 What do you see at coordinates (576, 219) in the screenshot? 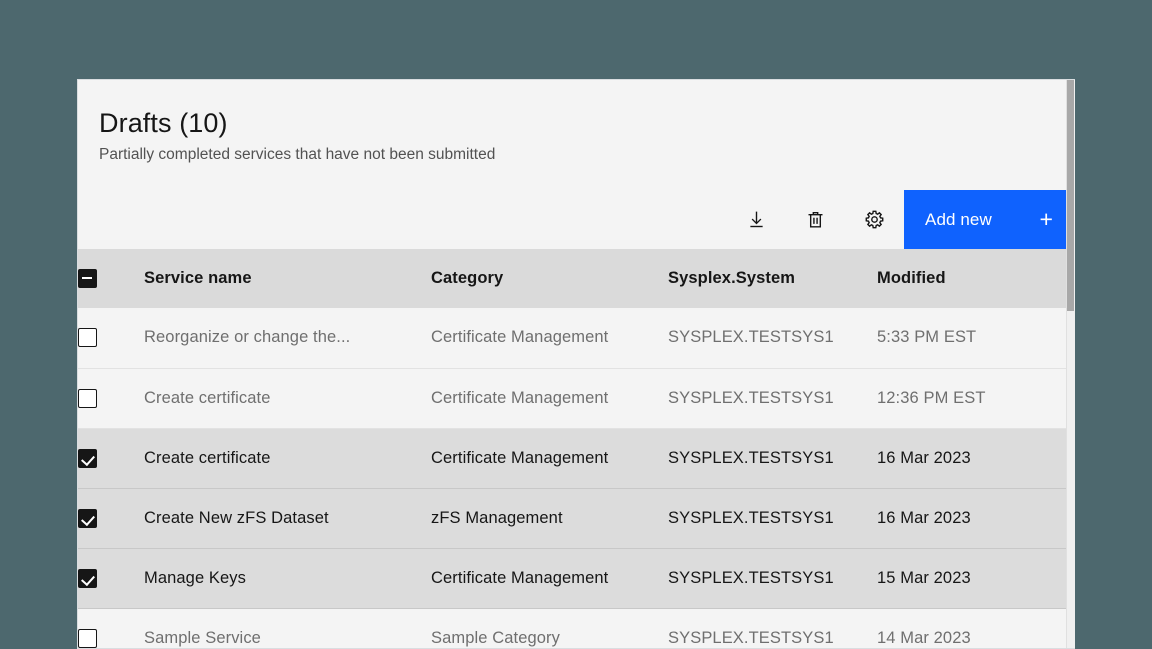
I see `table-toolbar: Add new +` at bounding box center [576, 219].